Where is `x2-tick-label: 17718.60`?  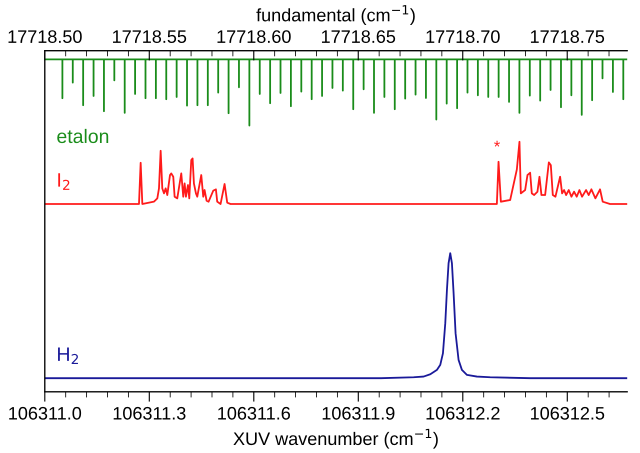
x2-tick-label: 17718.60 is located at coordinates (254, 36).